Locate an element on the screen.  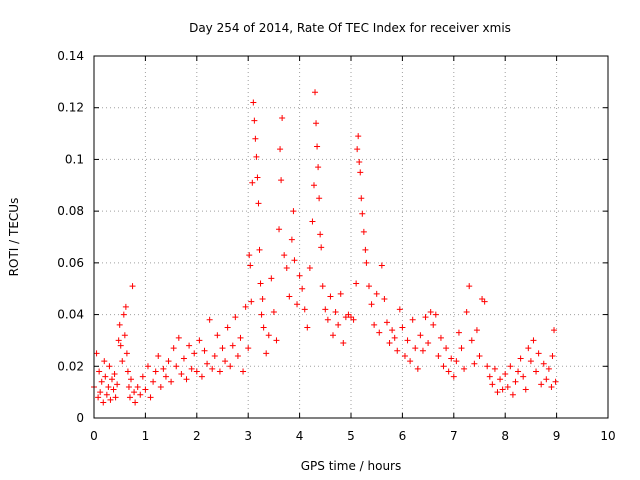
y-tick-label: 0.1 is located at coordinates (74, 159).